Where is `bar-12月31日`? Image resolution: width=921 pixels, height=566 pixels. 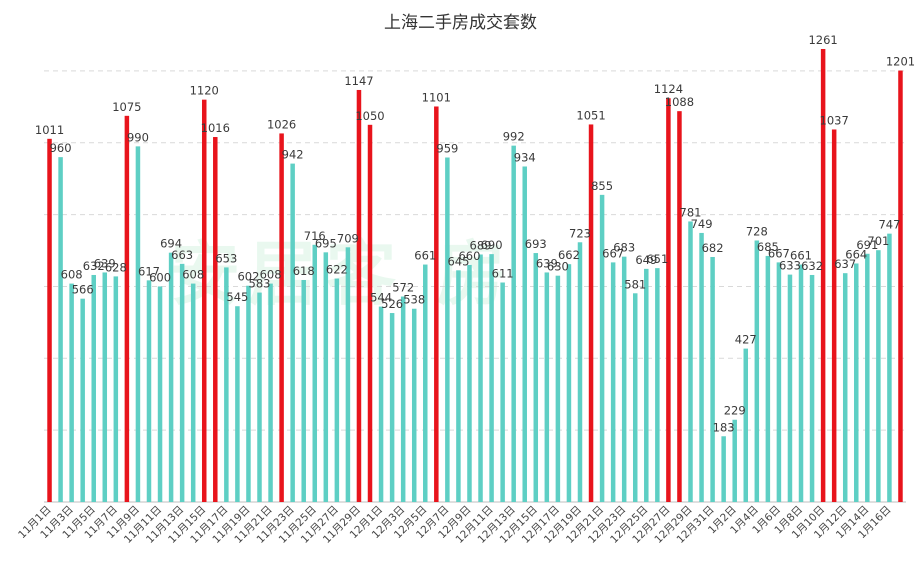 bar-12月31日 is located at coordinates (712, 379).